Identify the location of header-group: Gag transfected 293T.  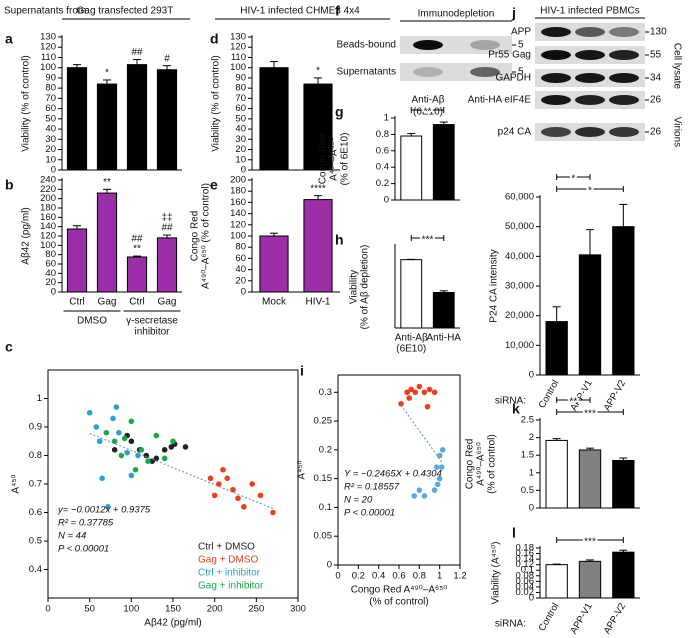
(125, 11).